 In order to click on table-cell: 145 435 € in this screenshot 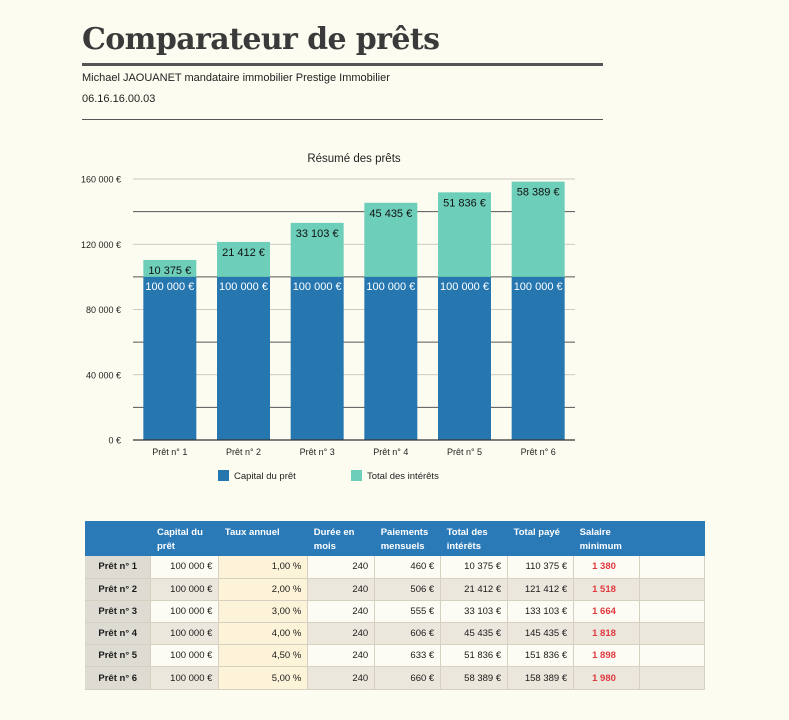, I will do `click(541, 634)`.